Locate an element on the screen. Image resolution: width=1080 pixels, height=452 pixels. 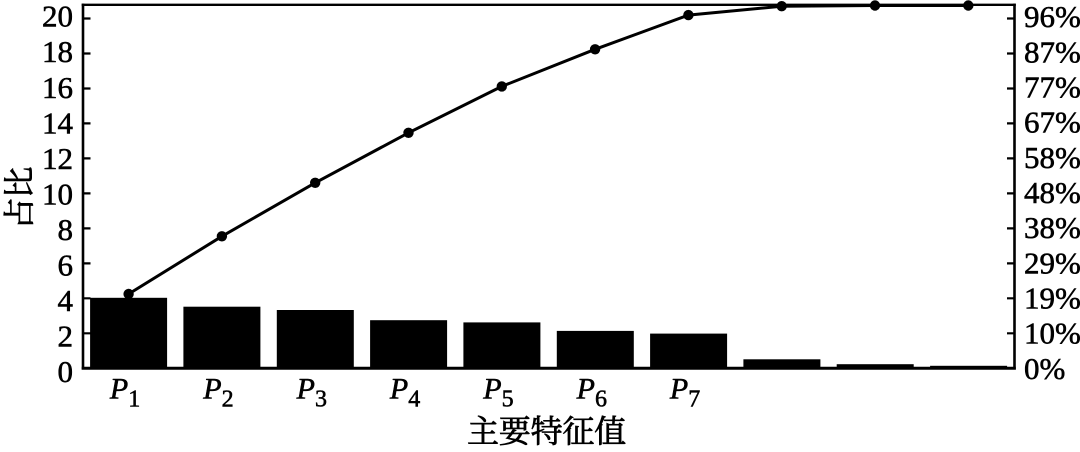
svg-text: 10 is located at coordinates (57, 193).